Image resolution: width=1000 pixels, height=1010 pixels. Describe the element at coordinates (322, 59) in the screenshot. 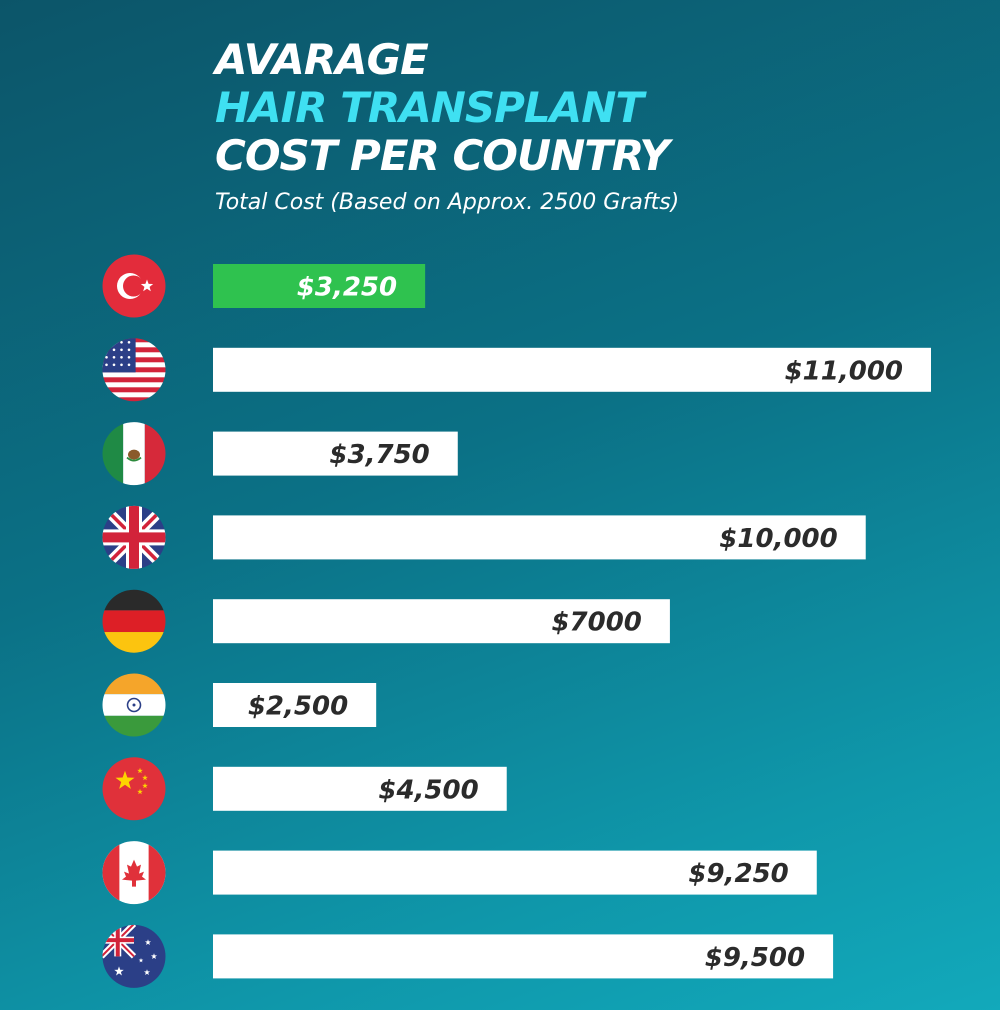

I see `chart-title-line-1: AVARAGE` at that location.